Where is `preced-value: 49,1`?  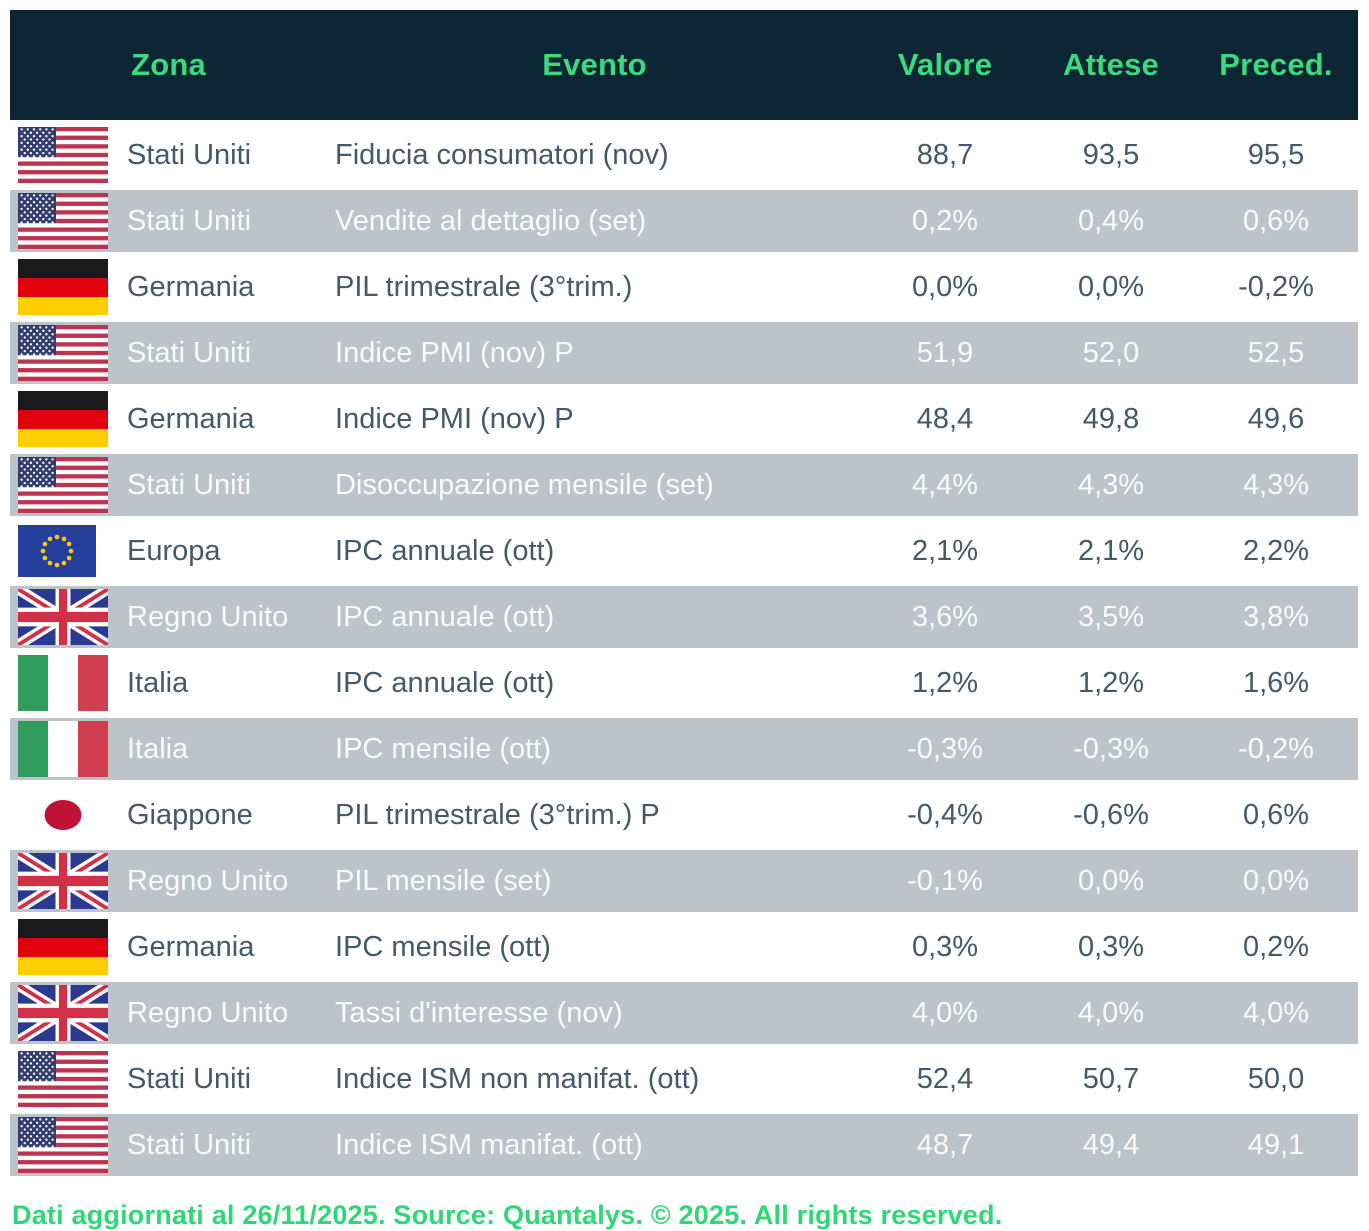 preced-value: 49,1 is located at coordinates (1276, 1145).